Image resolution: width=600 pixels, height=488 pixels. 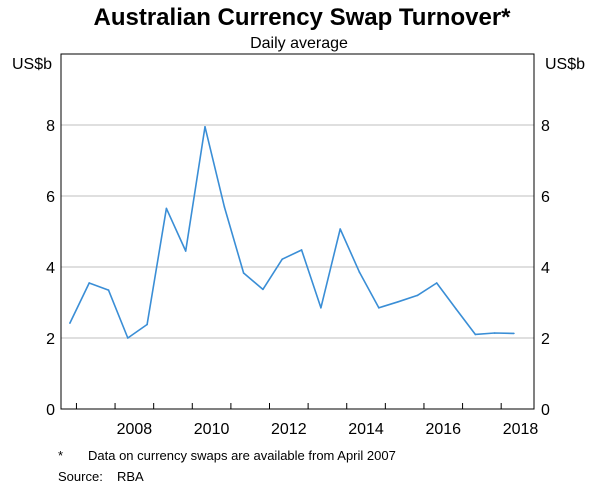 I want to click on x-tick-label: 2010, so click(x=212, y=429).